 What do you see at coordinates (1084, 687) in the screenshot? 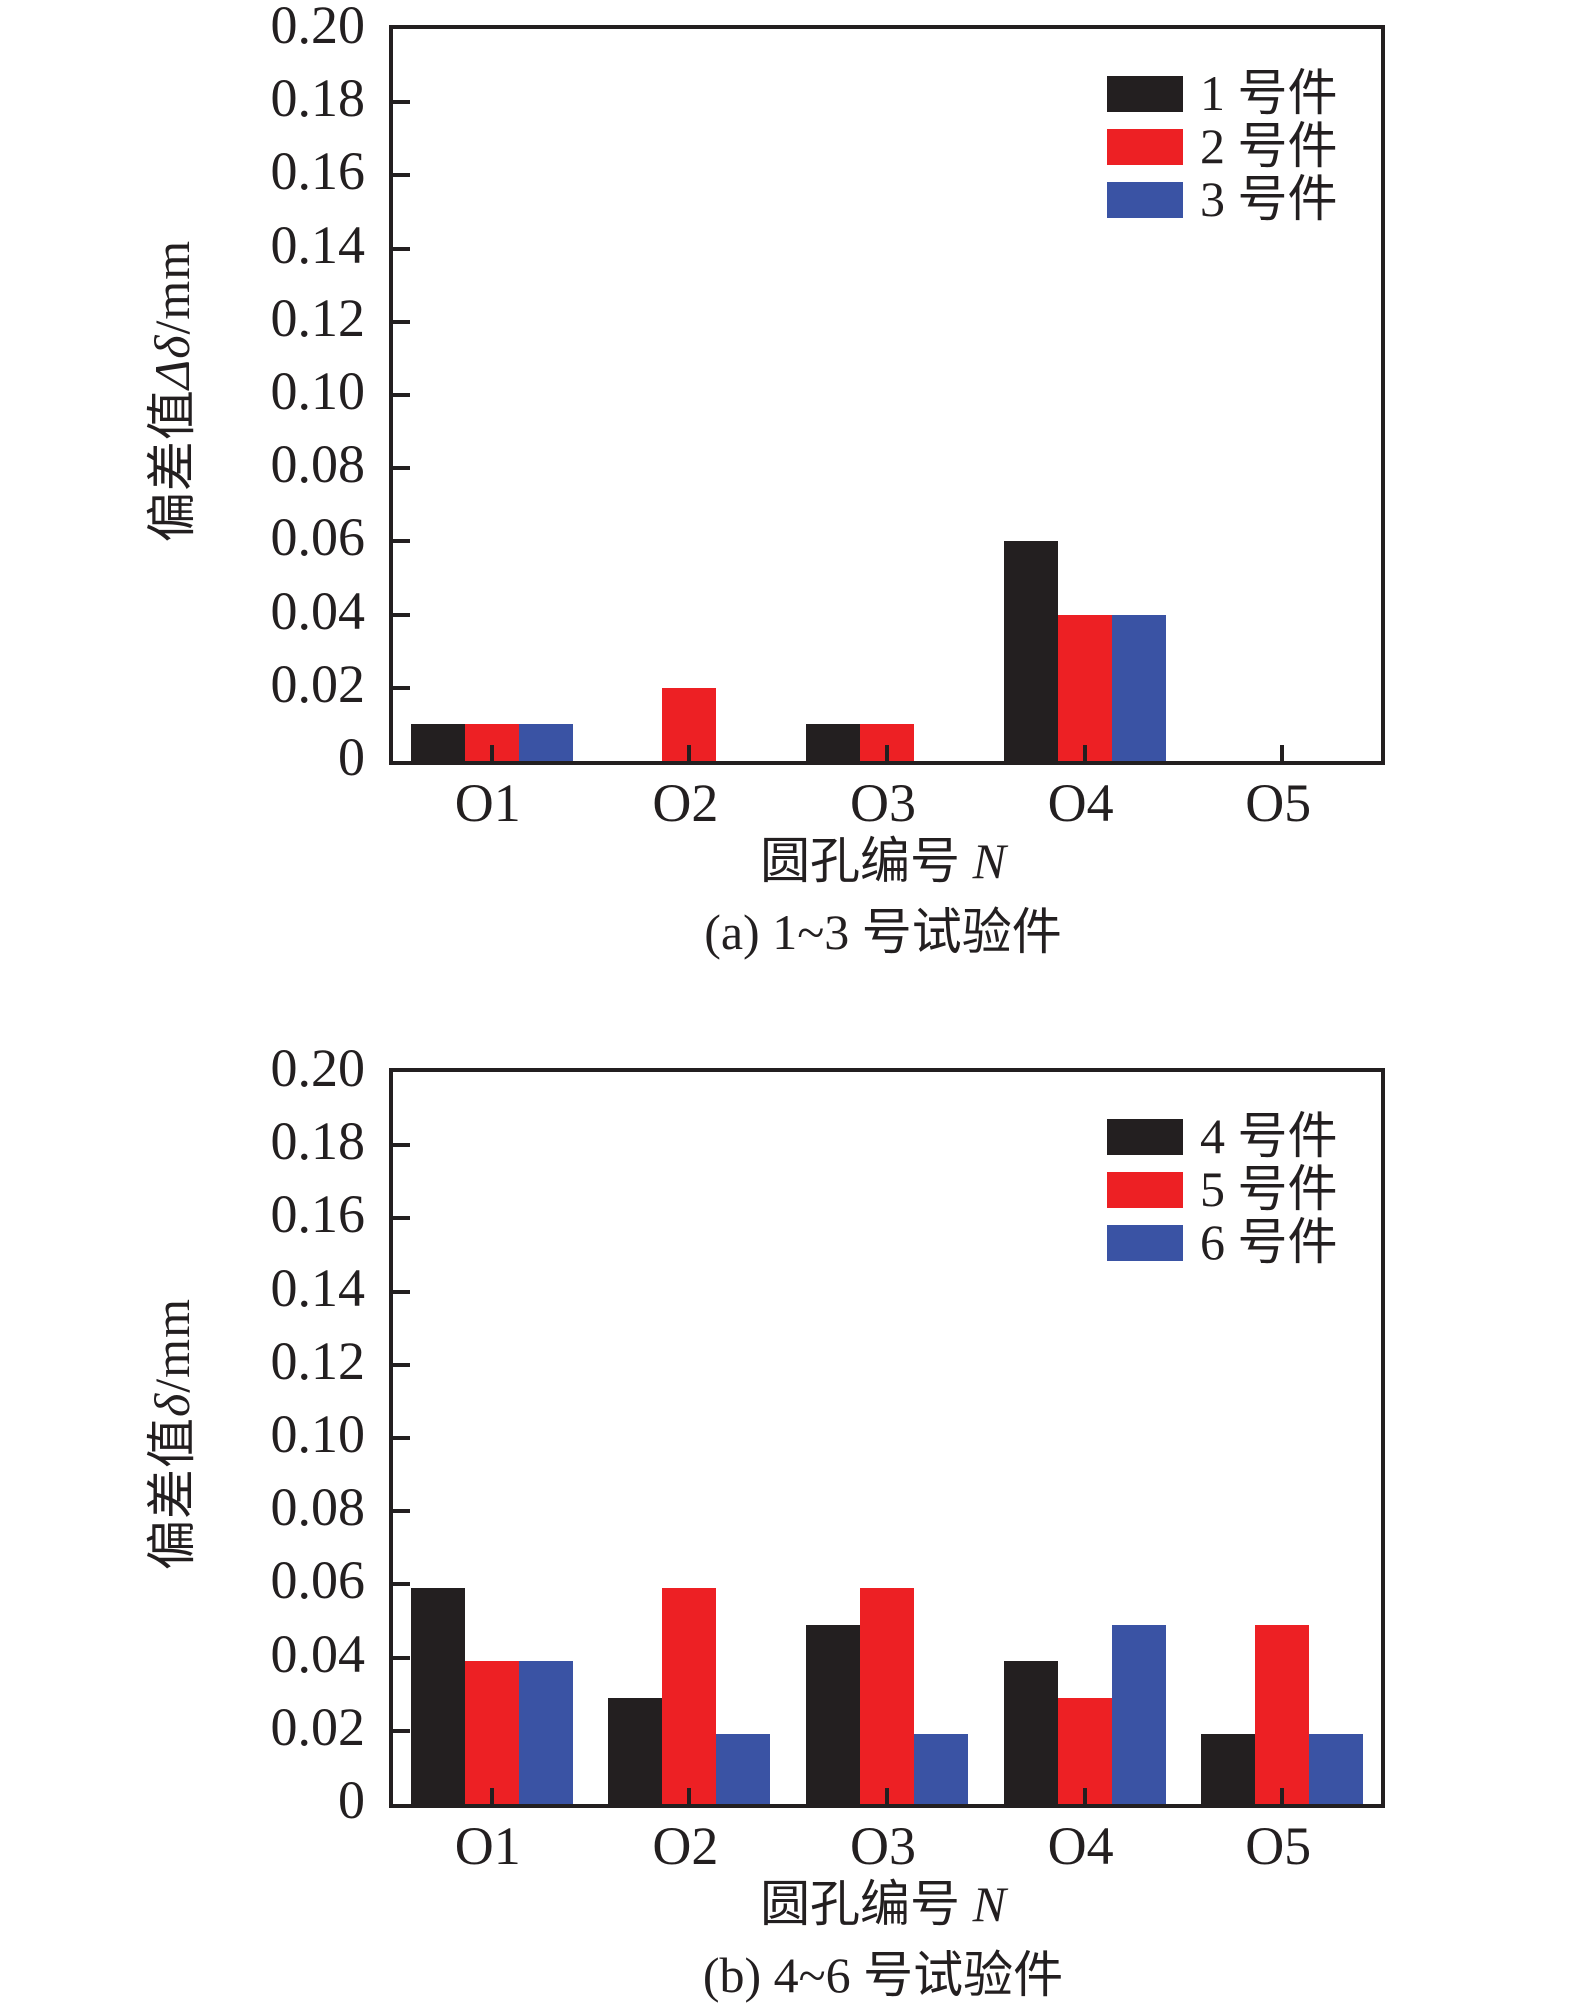
I see `bar-O4-2号件` at bounding box center [1084, 687].